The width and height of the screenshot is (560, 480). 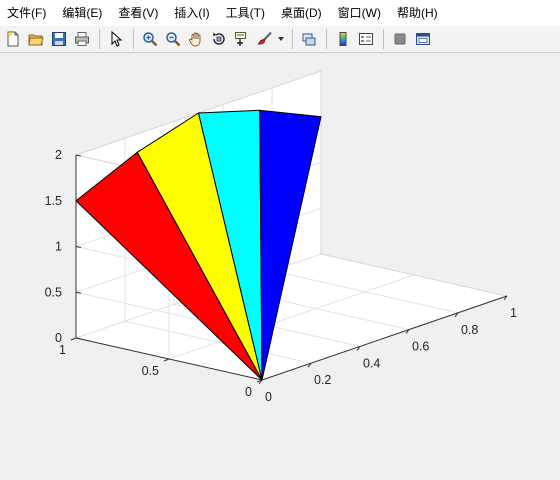 I want to click on z-tick-label: 1.5, so click(x=53, y=201).